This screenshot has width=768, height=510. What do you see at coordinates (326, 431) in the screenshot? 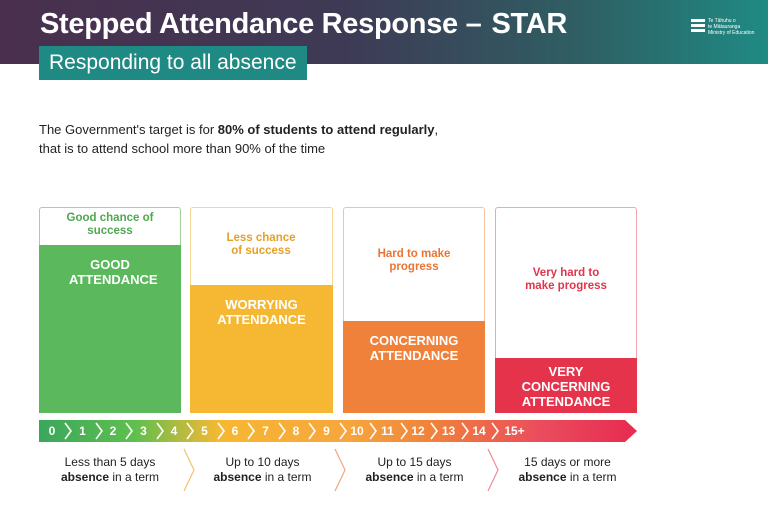
I see `axis-tick-9: 9` at bounding box center [326, 431].